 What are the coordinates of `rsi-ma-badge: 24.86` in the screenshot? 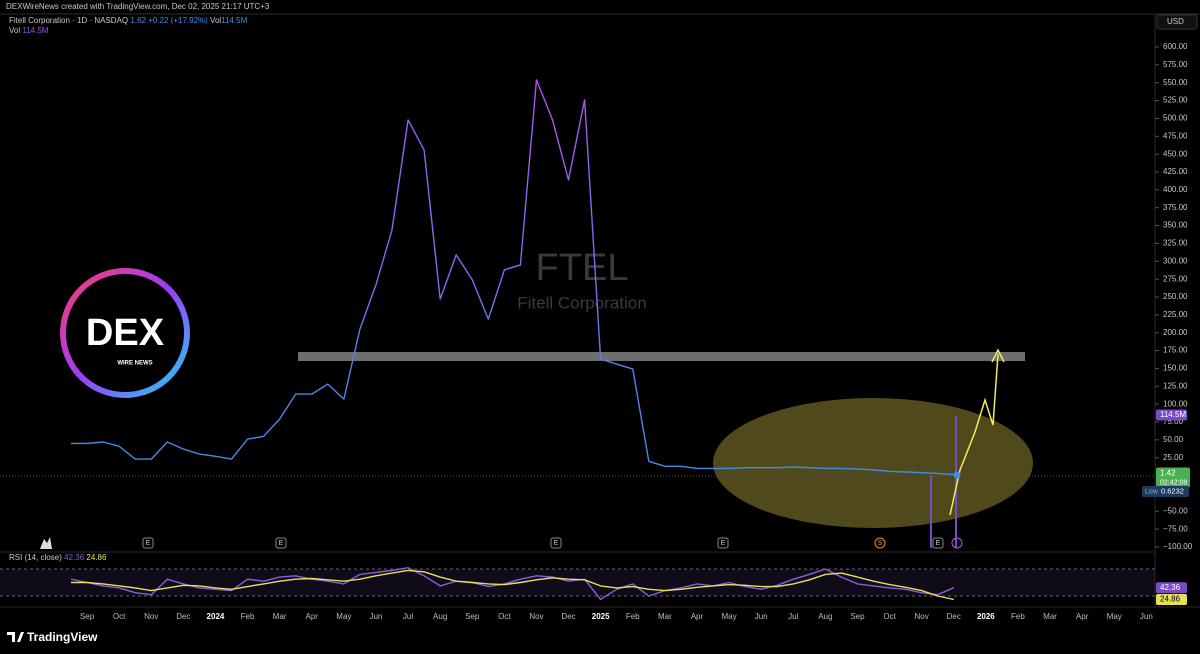 It's located at (1170, 599).